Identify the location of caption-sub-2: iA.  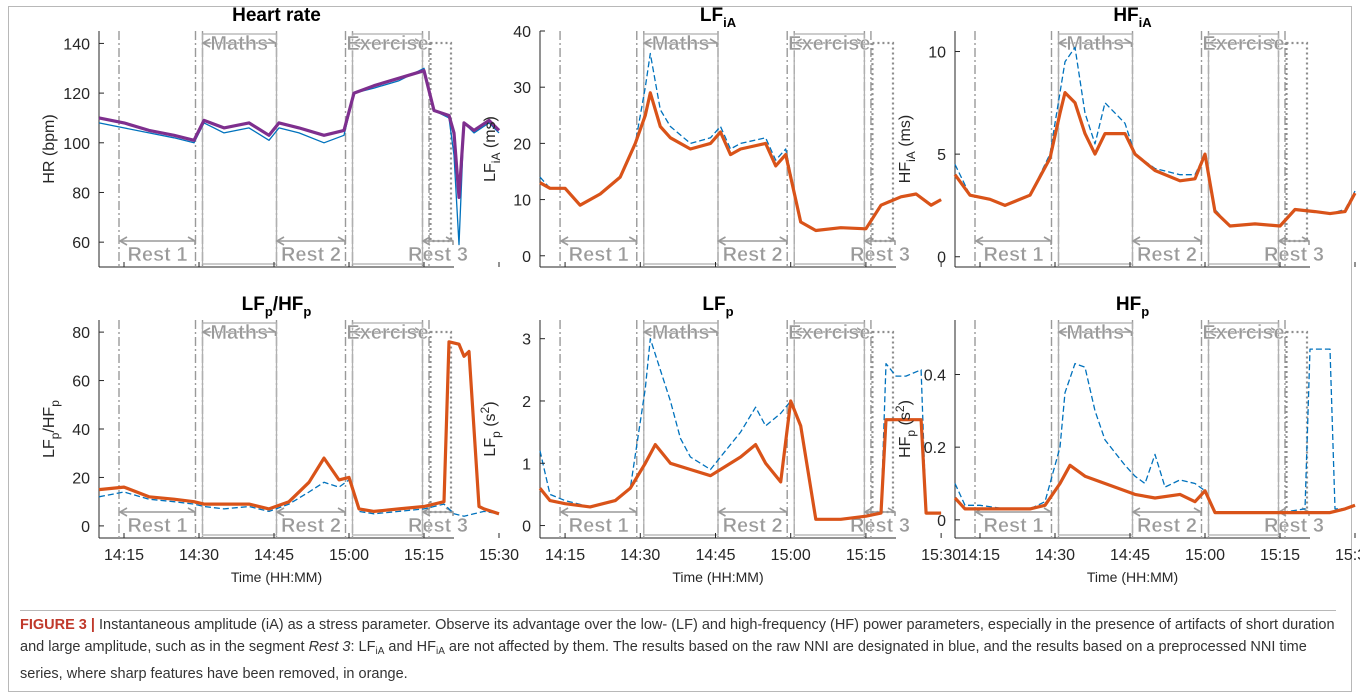
(440, 651).